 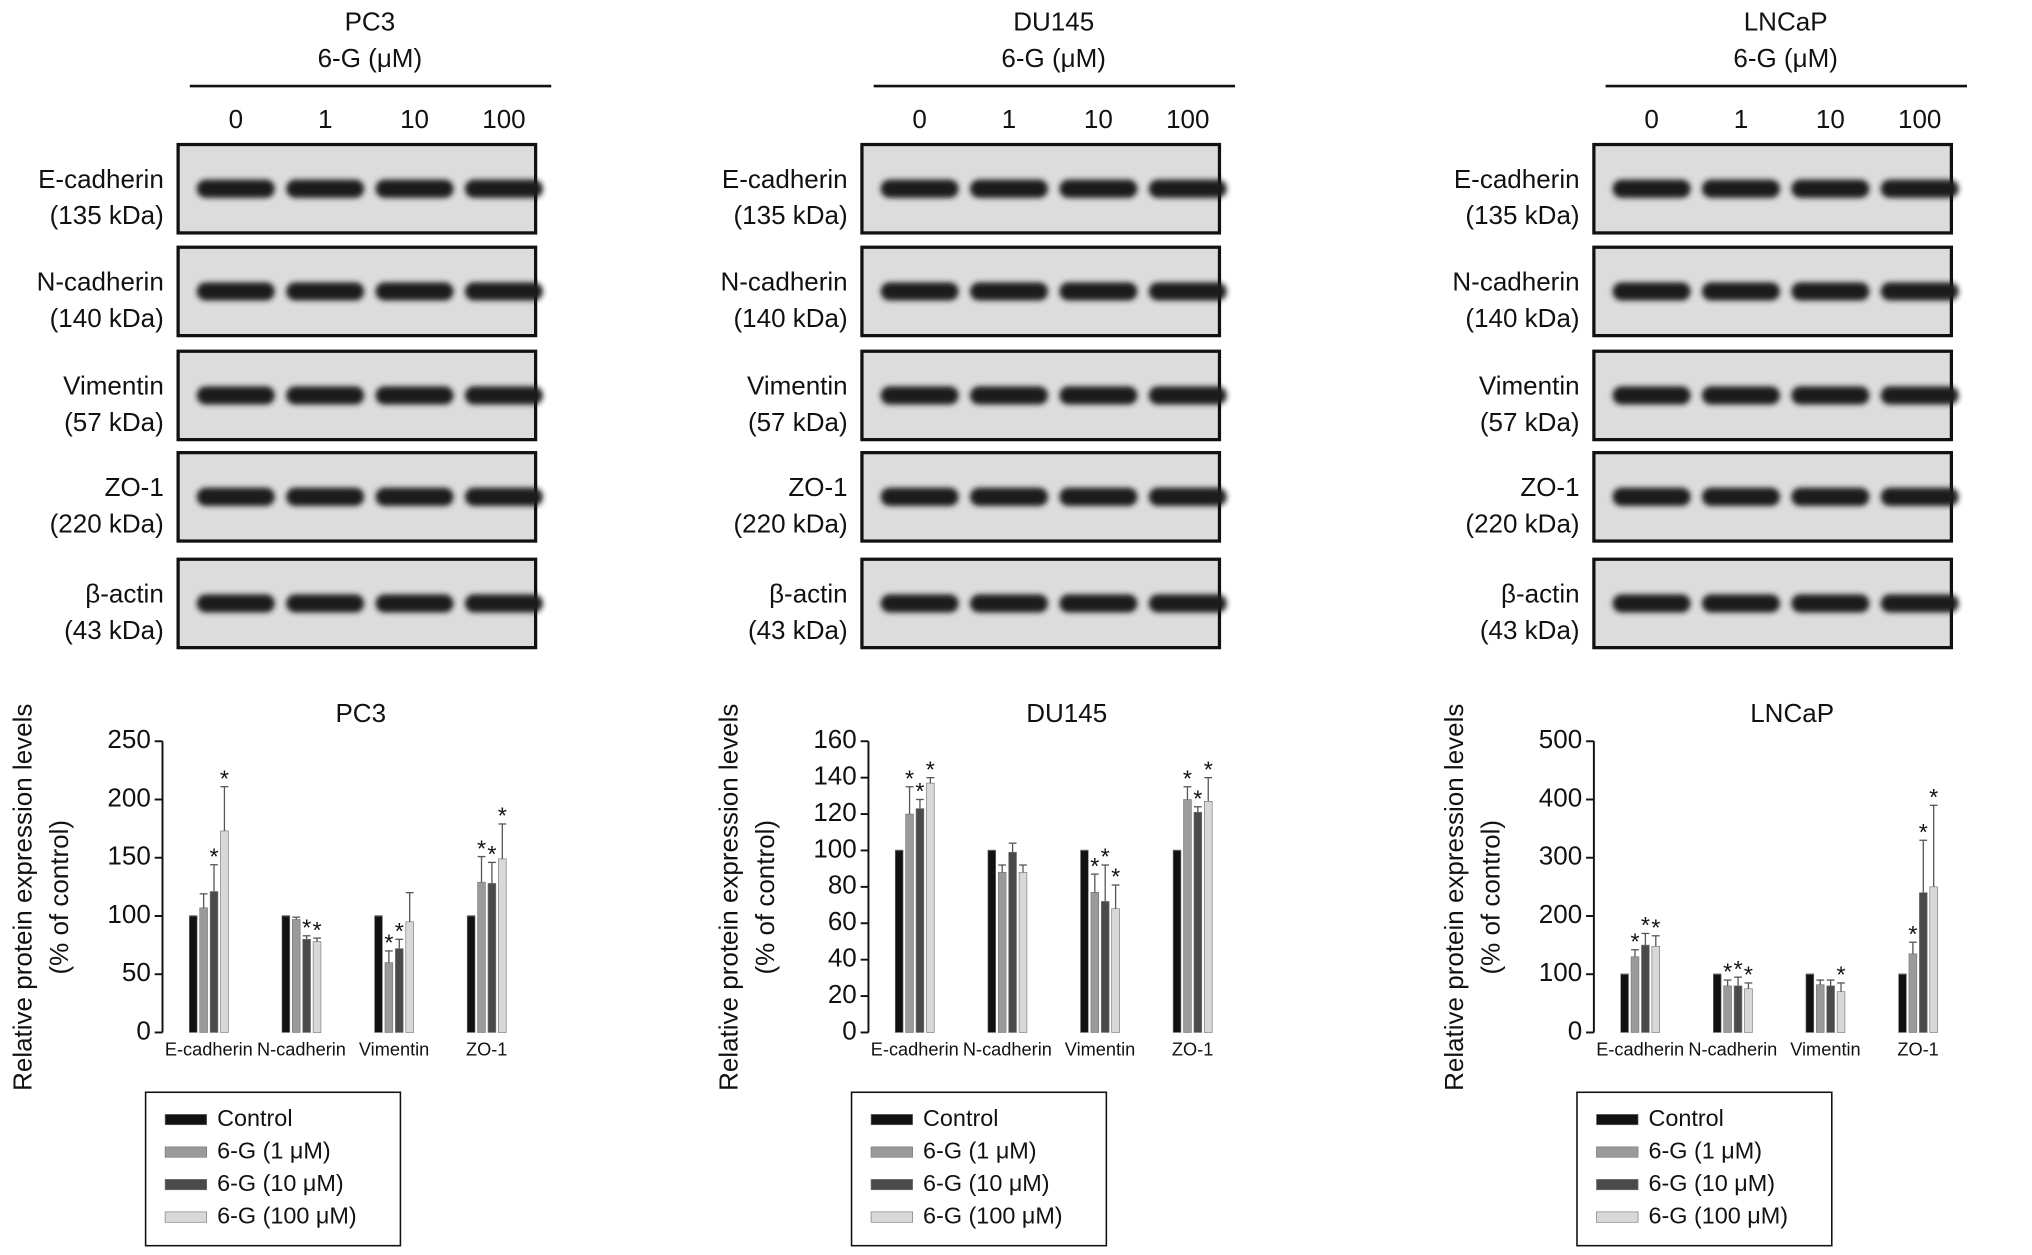 What do you see at coordinates (1560, 797) in the screenshot?
I see `y-tick-label: 400` at bounding box center [1560, 797].